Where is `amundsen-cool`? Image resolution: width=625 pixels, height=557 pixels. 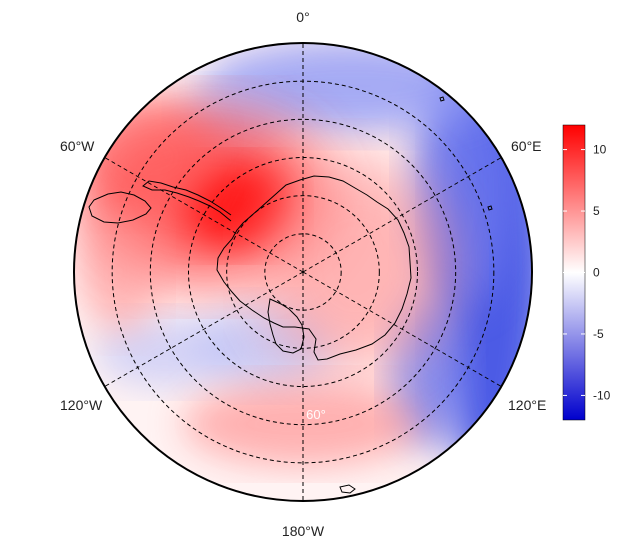 amundsen-cool is located at coordinates (165, 352).